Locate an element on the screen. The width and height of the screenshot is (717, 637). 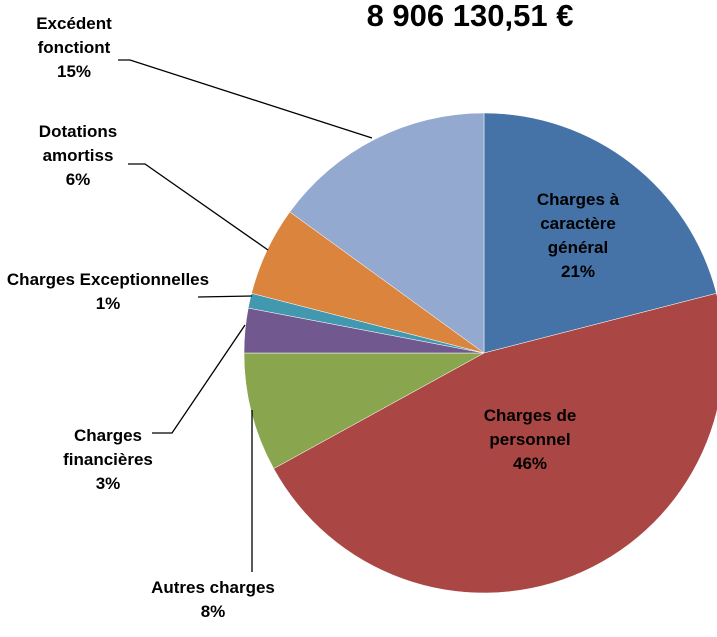
slice-label: Dotations amortiss 6% is located at coordinates (78, 156).